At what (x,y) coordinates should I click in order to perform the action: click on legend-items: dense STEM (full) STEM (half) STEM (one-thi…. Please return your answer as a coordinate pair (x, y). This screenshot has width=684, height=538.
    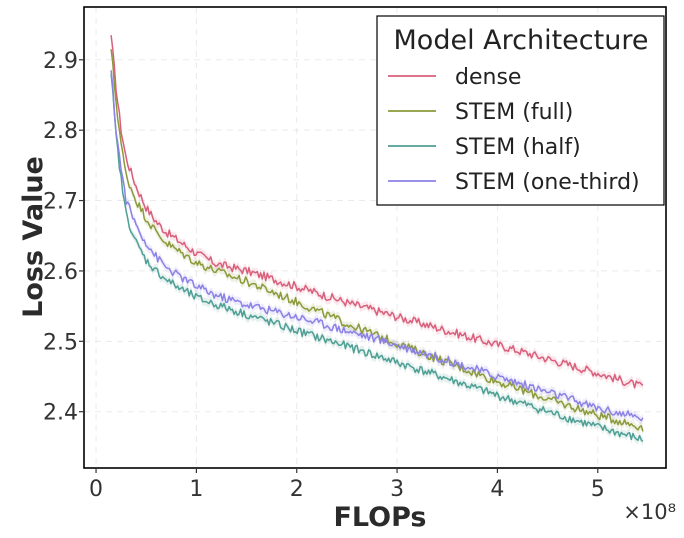
    Looking at the image, I should click on (514, 130).